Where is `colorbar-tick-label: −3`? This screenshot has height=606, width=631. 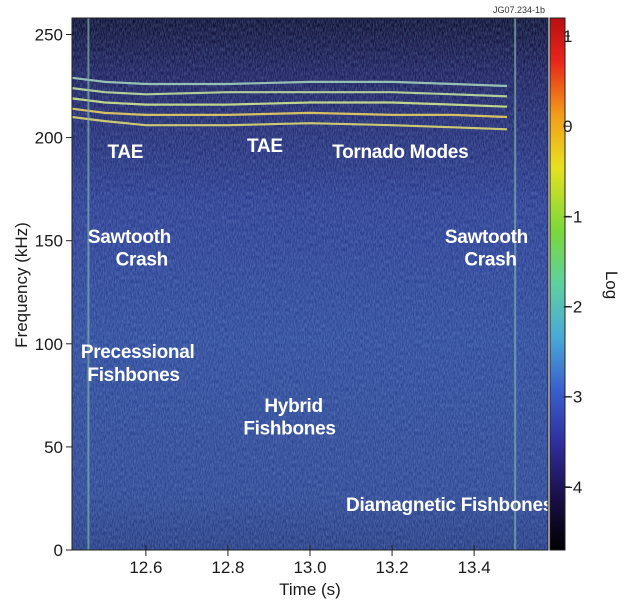
colorbar-tick-label: −3 is located at coordinates (572, 397).